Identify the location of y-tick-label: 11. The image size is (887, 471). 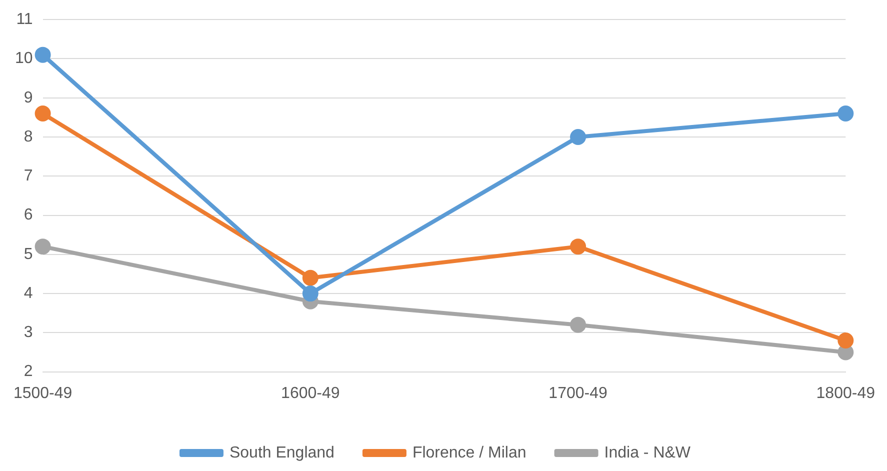
(24, 19).